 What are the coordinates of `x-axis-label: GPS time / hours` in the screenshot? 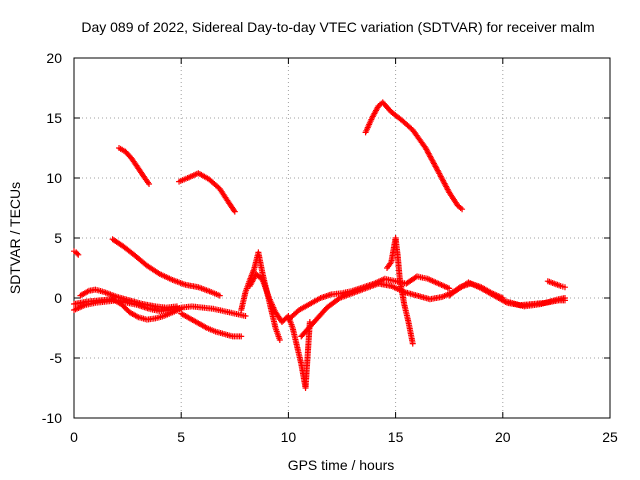 It's located at (341, 465).